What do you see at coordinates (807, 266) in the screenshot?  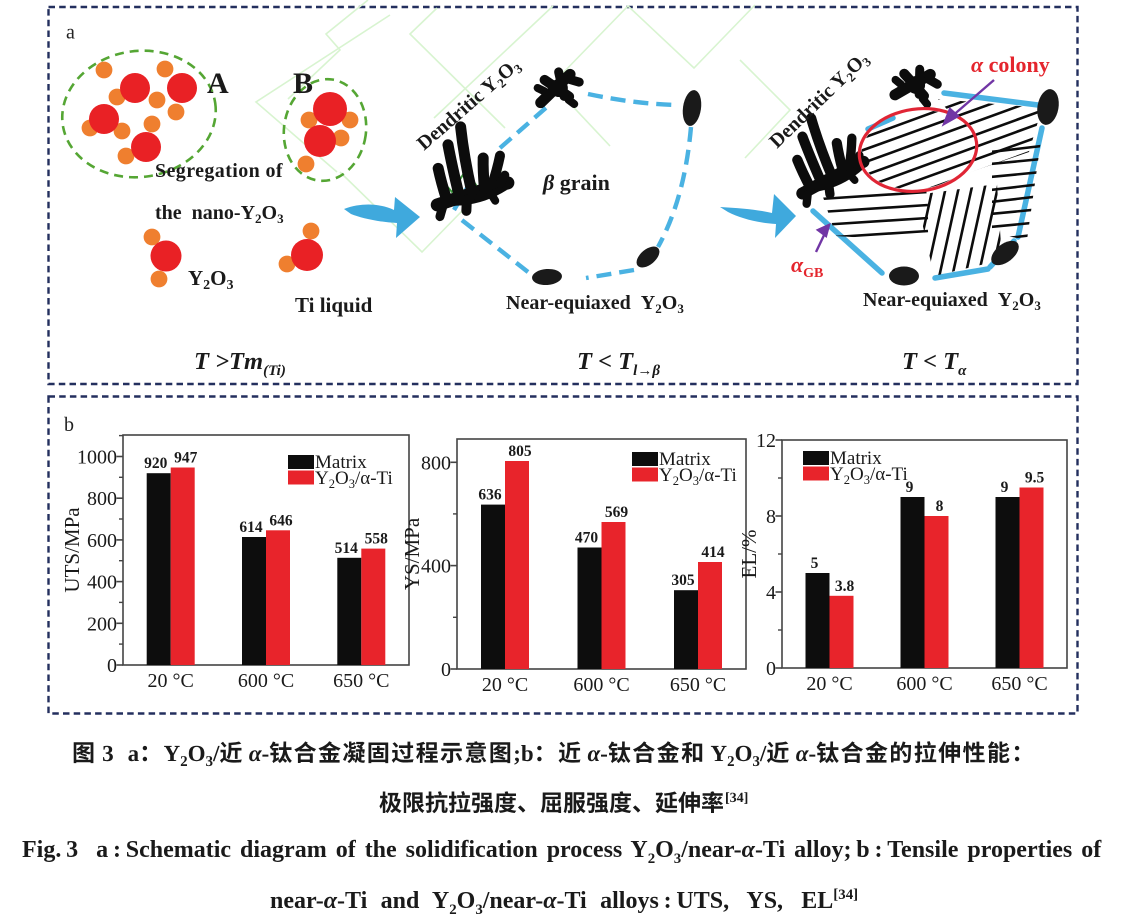 I see `svg-text: αGB` at bounding box center [807, 266].